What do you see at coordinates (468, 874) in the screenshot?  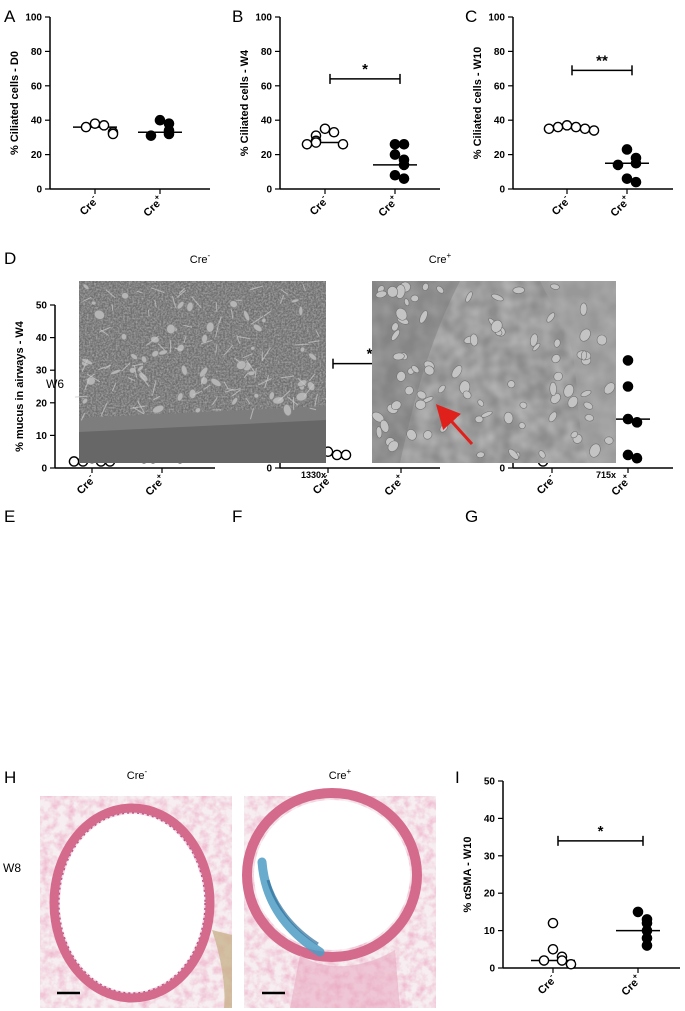 I see `y-axis-label-i: % αSMA - W10` at bounding box center [468, 874].